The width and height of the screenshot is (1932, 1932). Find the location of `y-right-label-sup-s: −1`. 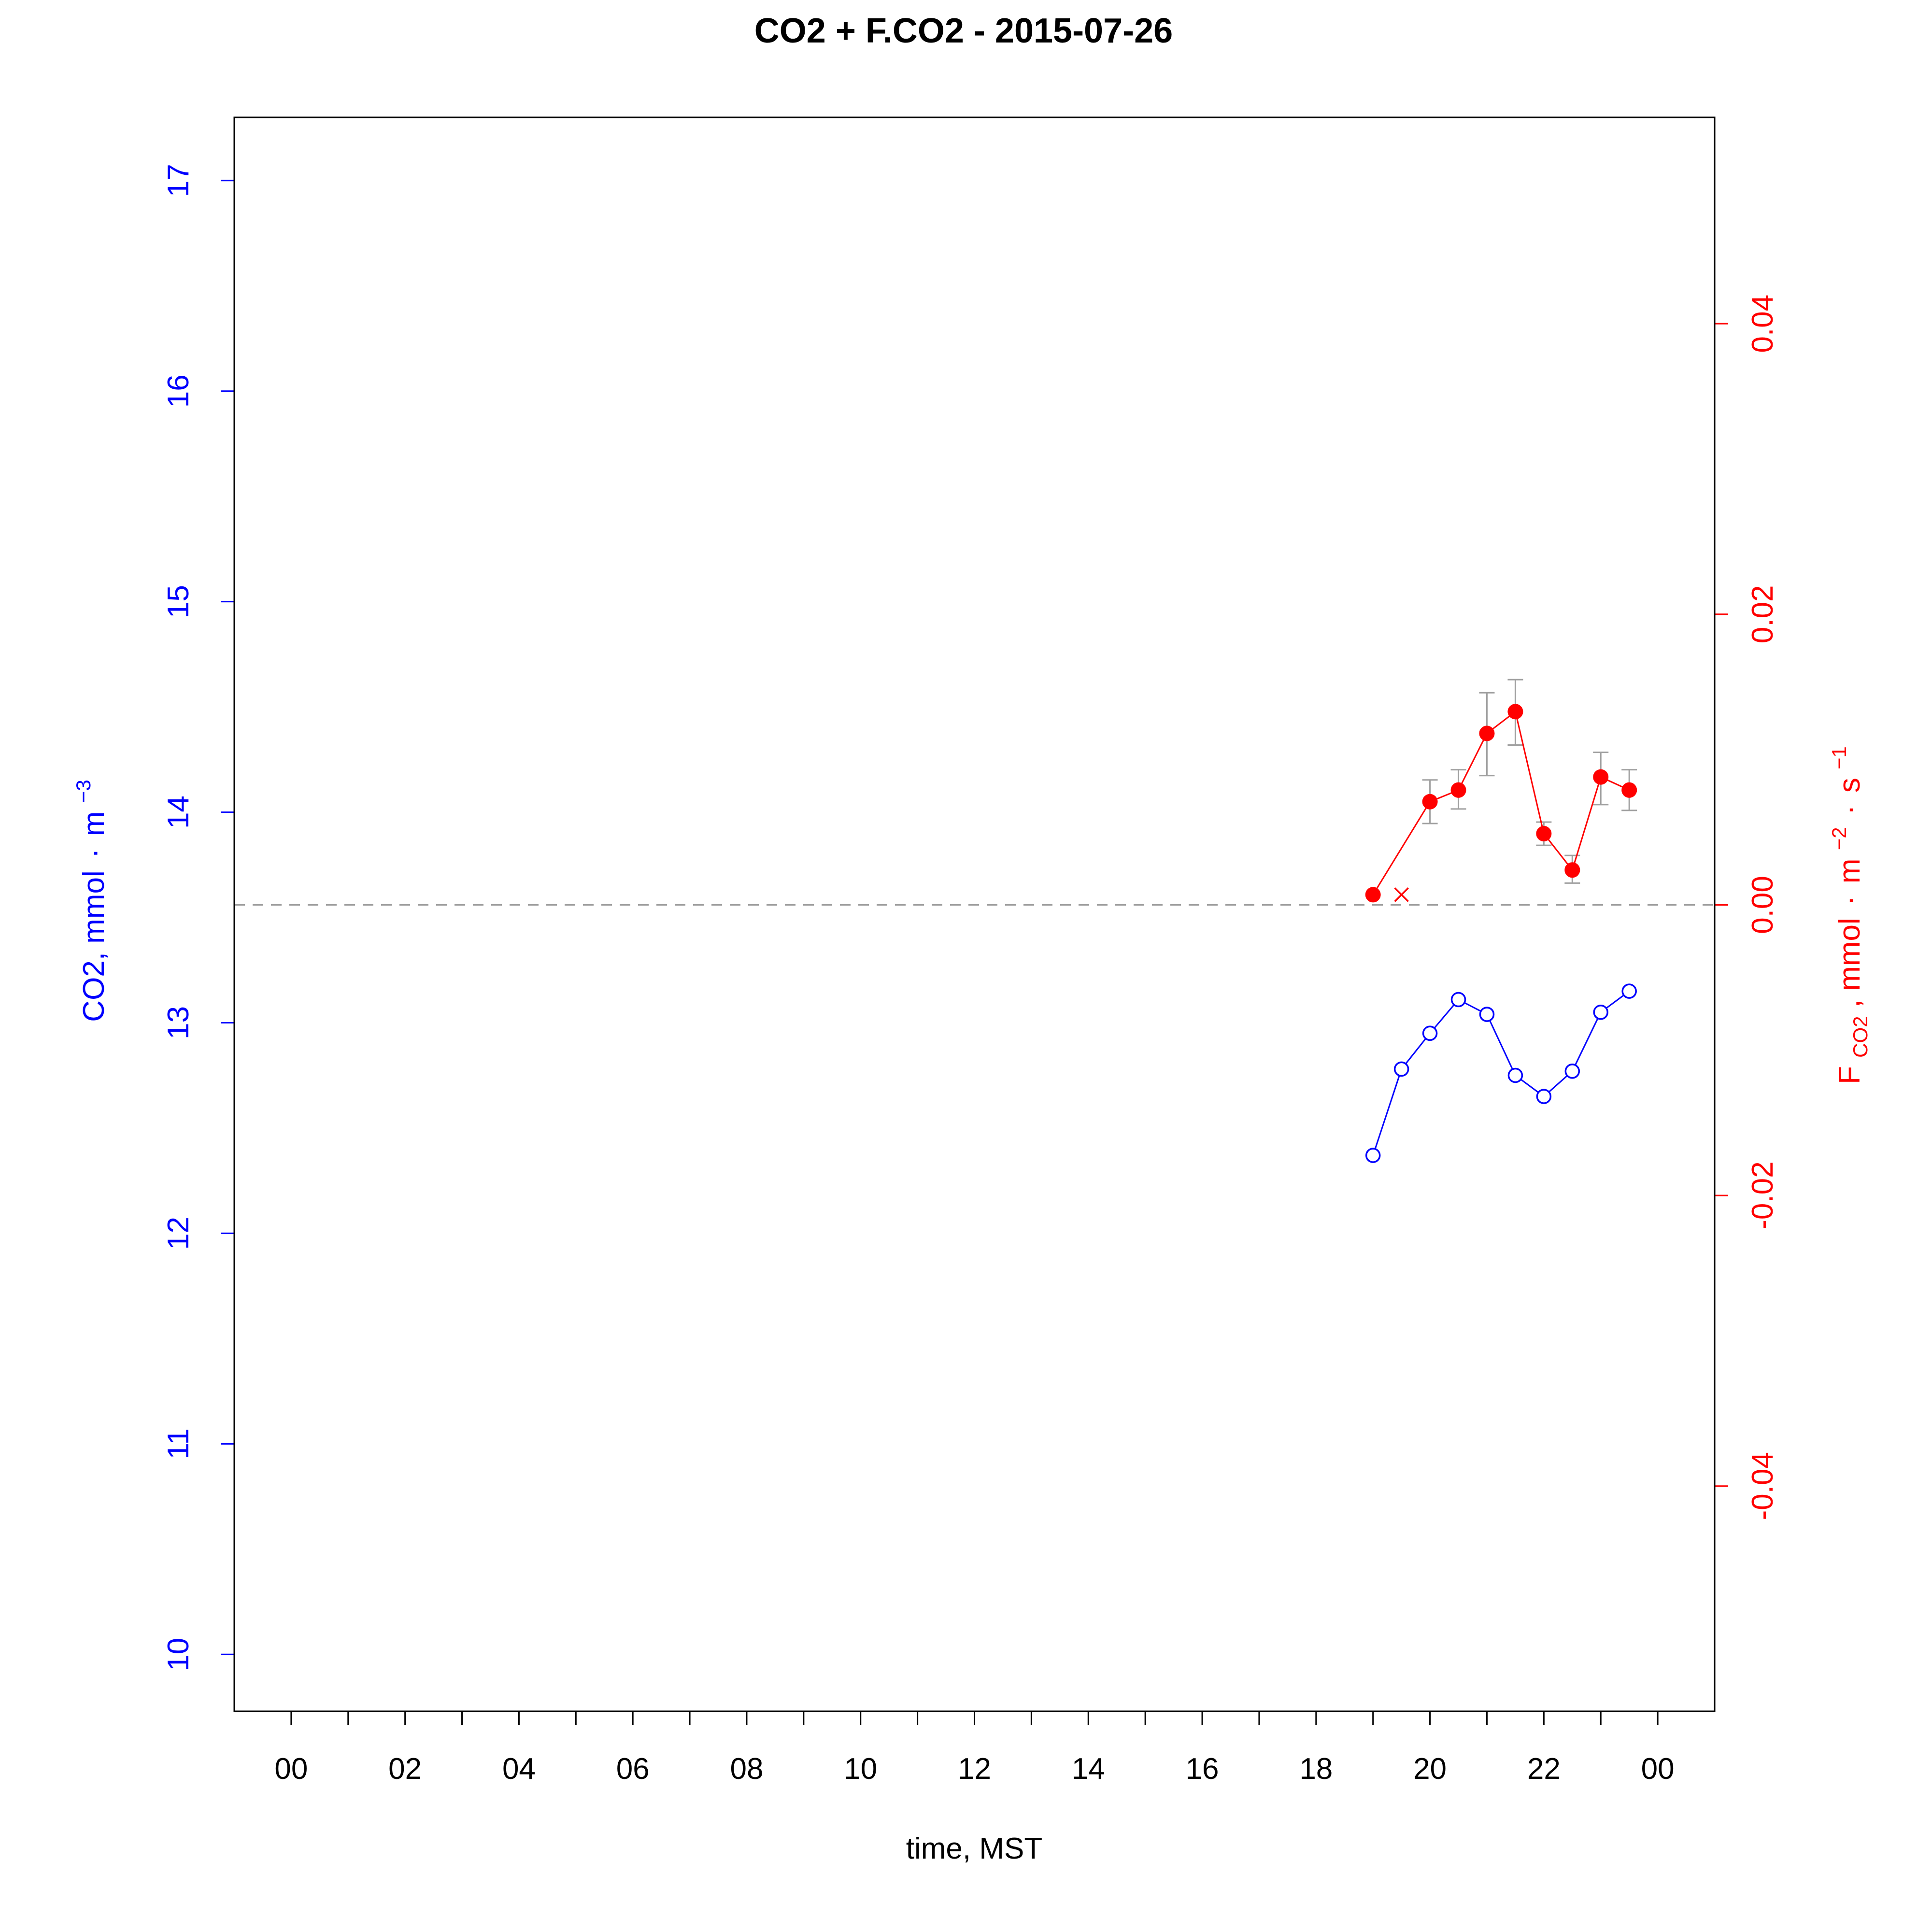

y-right-label-sup-s: −1 is located at coordinates (1839, 757).